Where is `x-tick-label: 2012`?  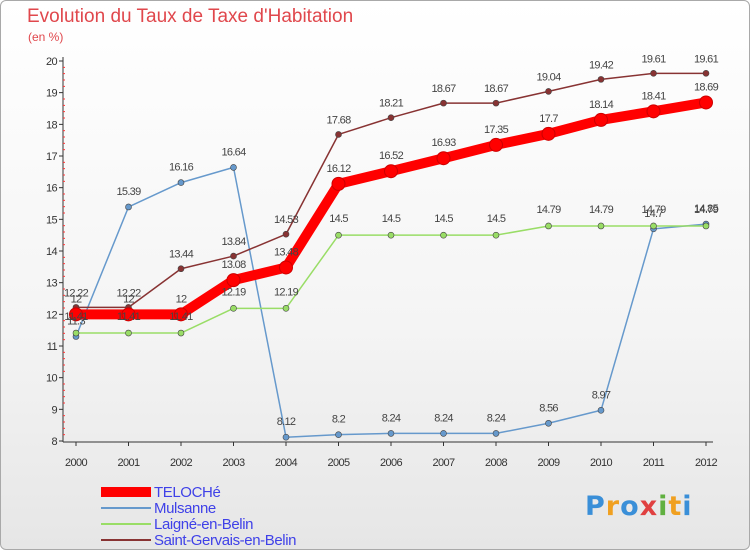
x-tick-label: 2012 is located at coordinates (706, 463).